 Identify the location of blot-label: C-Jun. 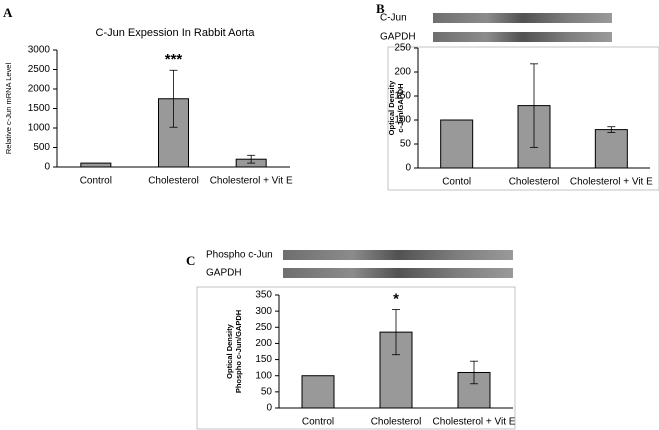
(393, 18).